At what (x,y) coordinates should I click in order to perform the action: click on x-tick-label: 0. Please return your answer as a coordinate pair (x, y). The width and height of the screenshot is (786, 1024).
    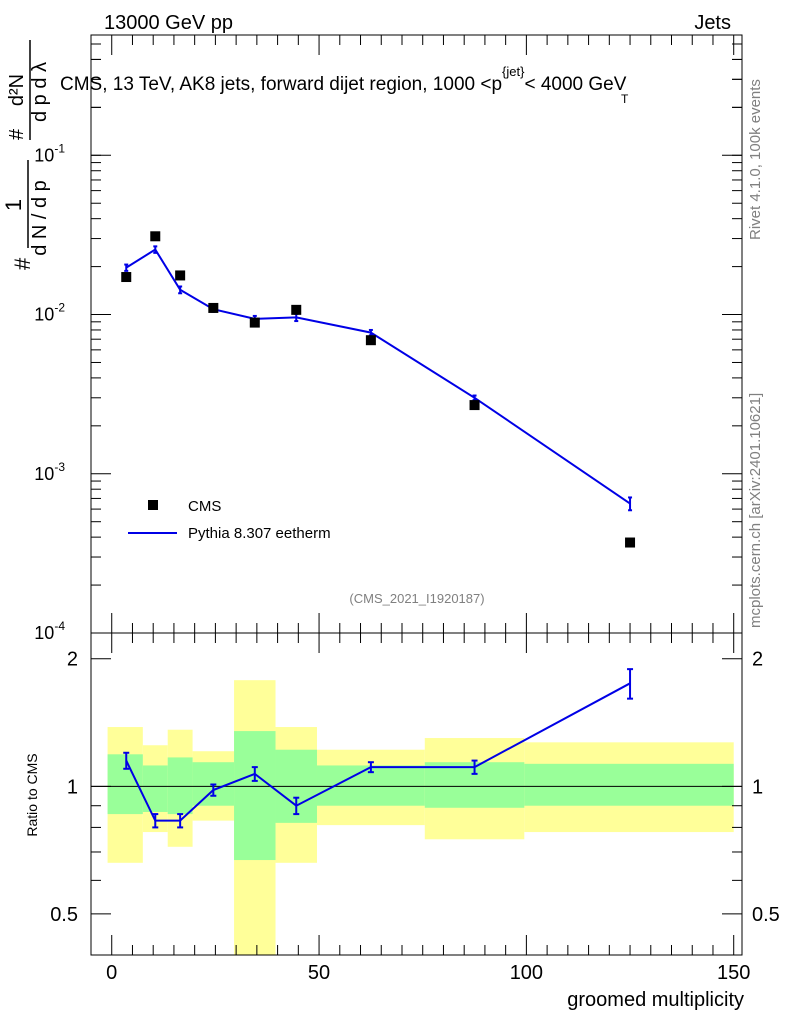
    Looking at the image, I should click on (111, 973).